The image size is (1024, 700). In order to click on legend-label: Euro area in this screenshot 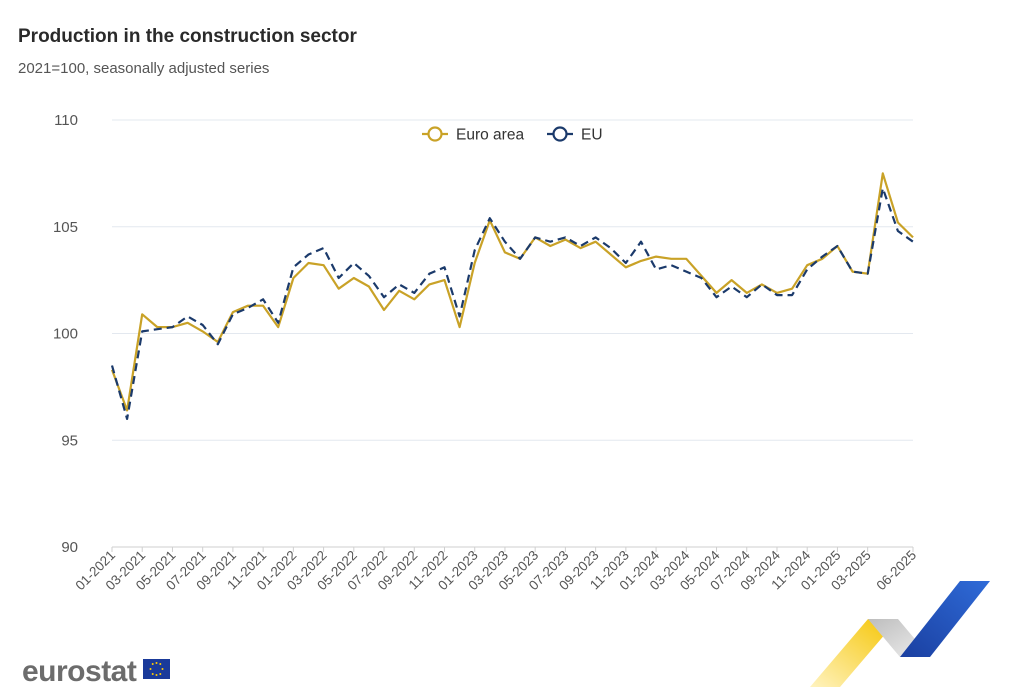, I will do `click(490, 135)`.